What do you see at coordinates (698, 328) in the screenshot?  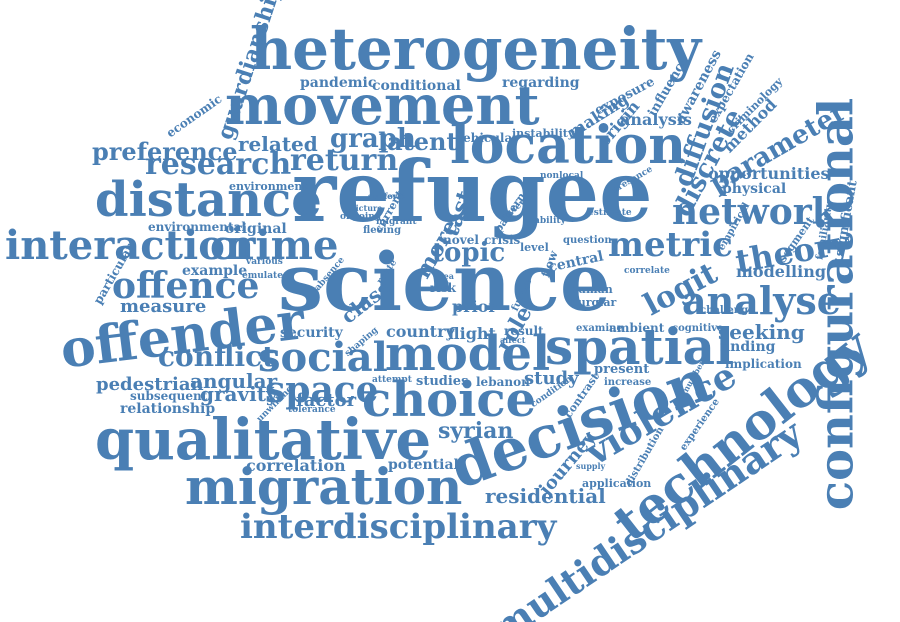 I see `word-cognitive: cognitive` at bounding box center [698, 328].